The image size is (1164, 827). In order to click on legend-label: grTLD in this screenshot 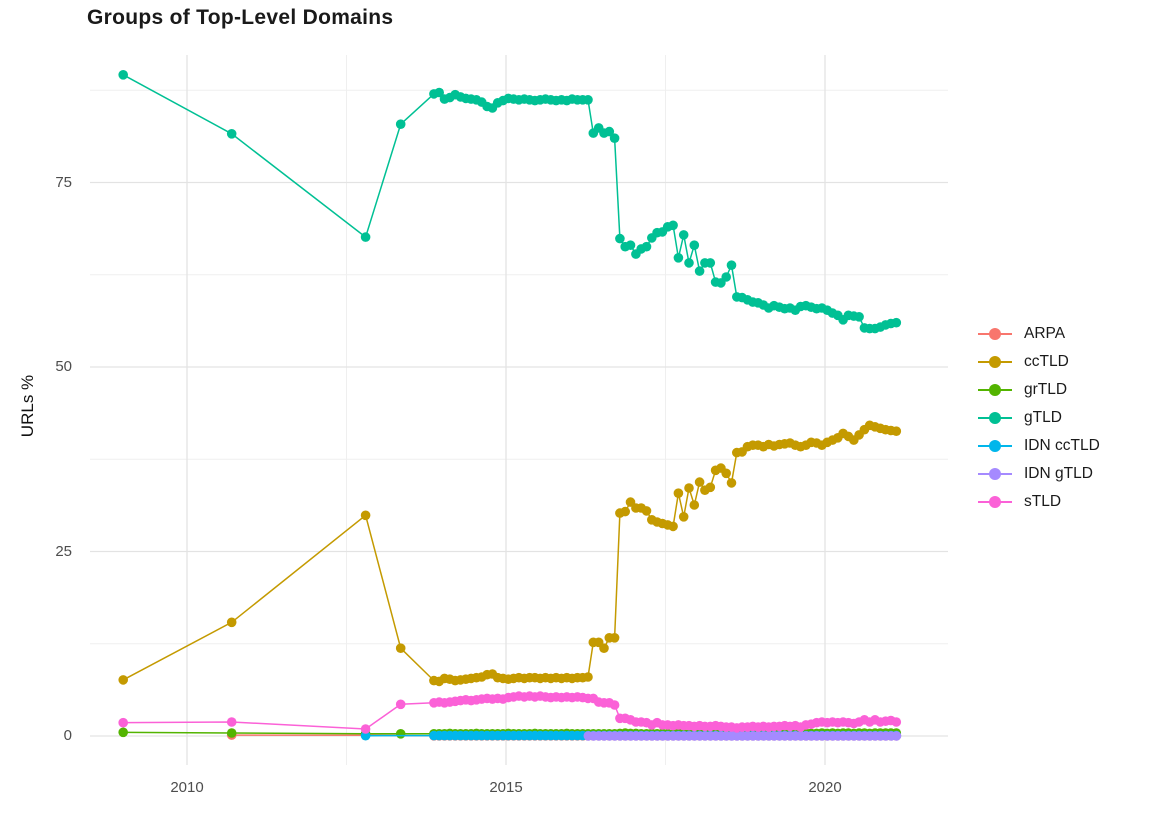, I will do `click(1046, 389)`.